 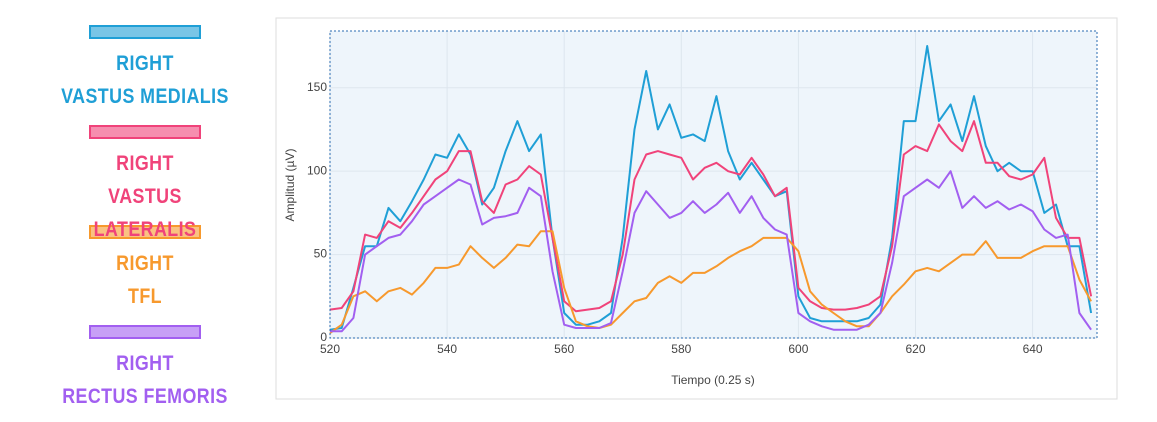 What do you see at coordinates (290, 185) in the screenshot?
I see `y-axis-label: Amplitud (µV)` at bounding box center [290, 185].